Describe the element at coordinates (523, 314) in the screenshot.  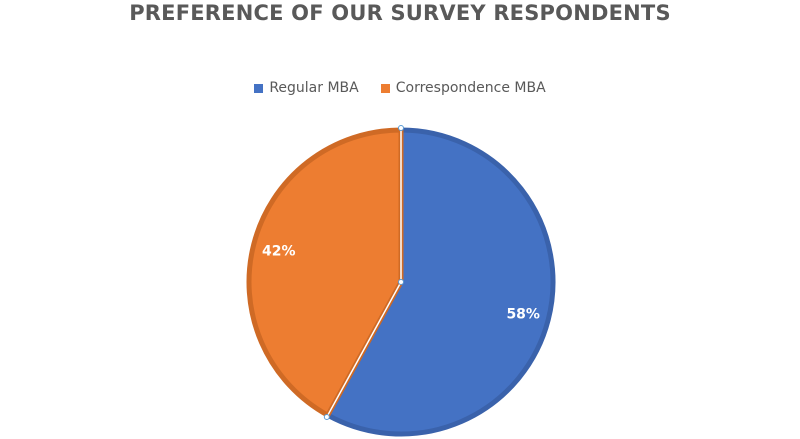
I see `data-label-regular-mba: 58%` at that location.